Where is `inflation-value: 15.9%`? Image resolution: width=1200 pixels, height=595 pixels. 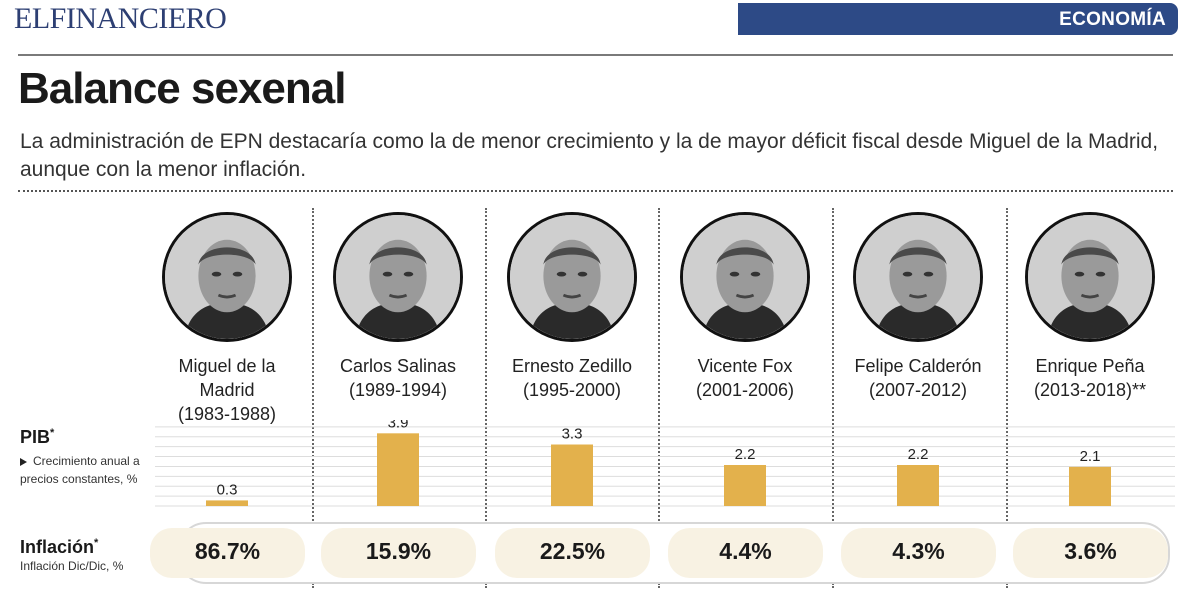 inflation-value: 15.9% is located at coordinates (398, 551).